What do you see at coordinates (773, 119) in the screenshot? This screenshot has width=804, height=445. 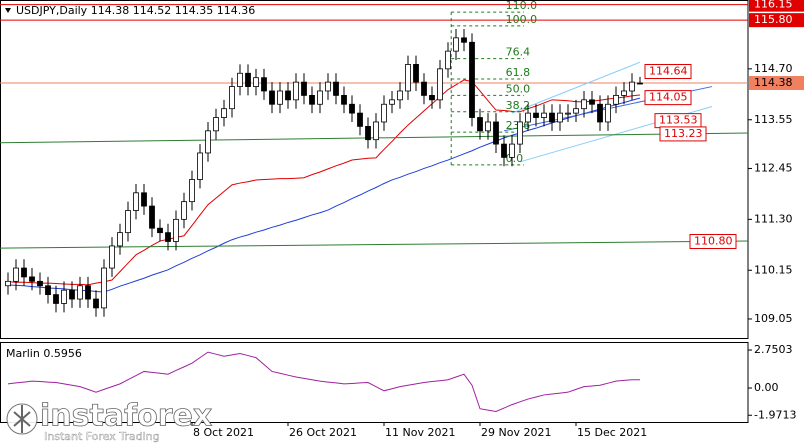 I see `y-tick-label: 113.55` at bounding box center [773, 119].